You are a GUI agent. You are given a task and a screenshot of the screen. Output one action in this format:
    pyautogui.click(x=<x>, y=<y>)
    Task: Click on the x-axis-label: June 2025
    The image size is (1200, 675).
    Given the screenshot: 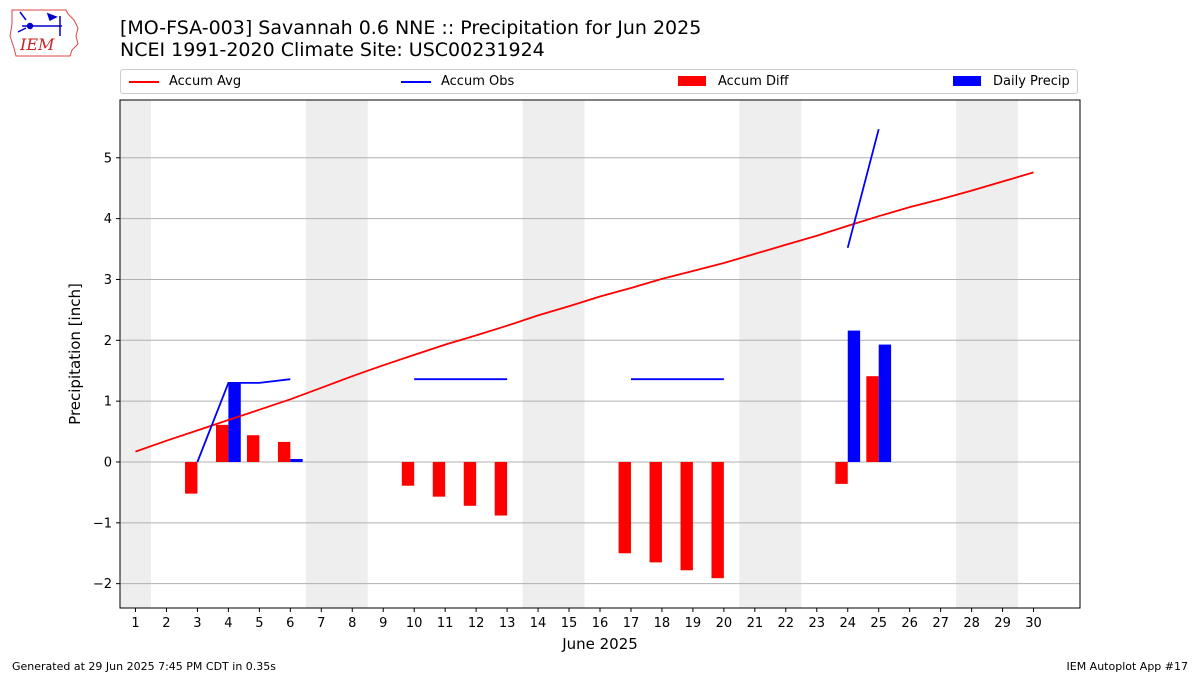 What is the action you would take?
    pyautogui.click(x=599, y=644)
    